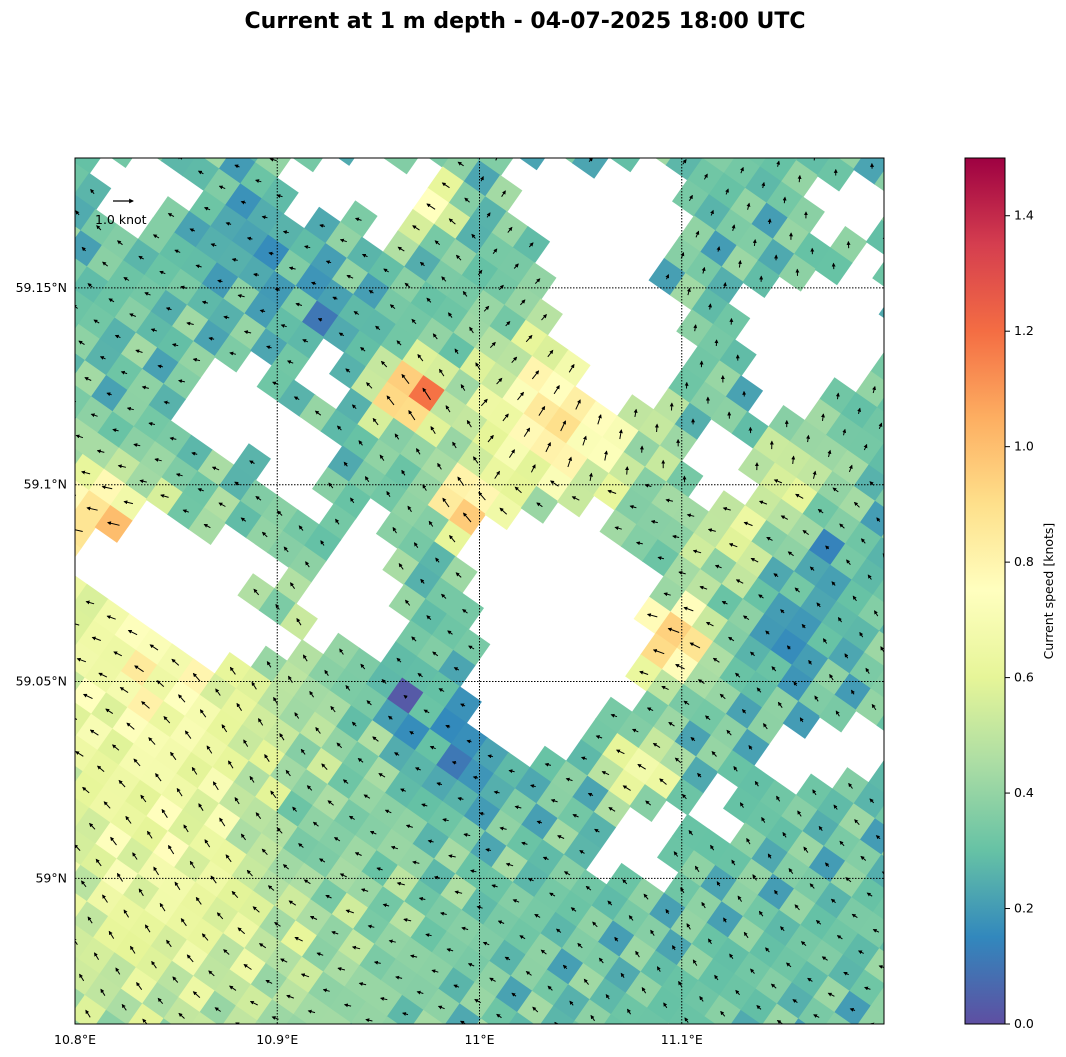 This screenshot has width=1066, height=1057. What do you see at coordinates (41, 287) in the screenshot?
I see `lat-tick-label: 59.15°N` at bounding box center [41, 287].